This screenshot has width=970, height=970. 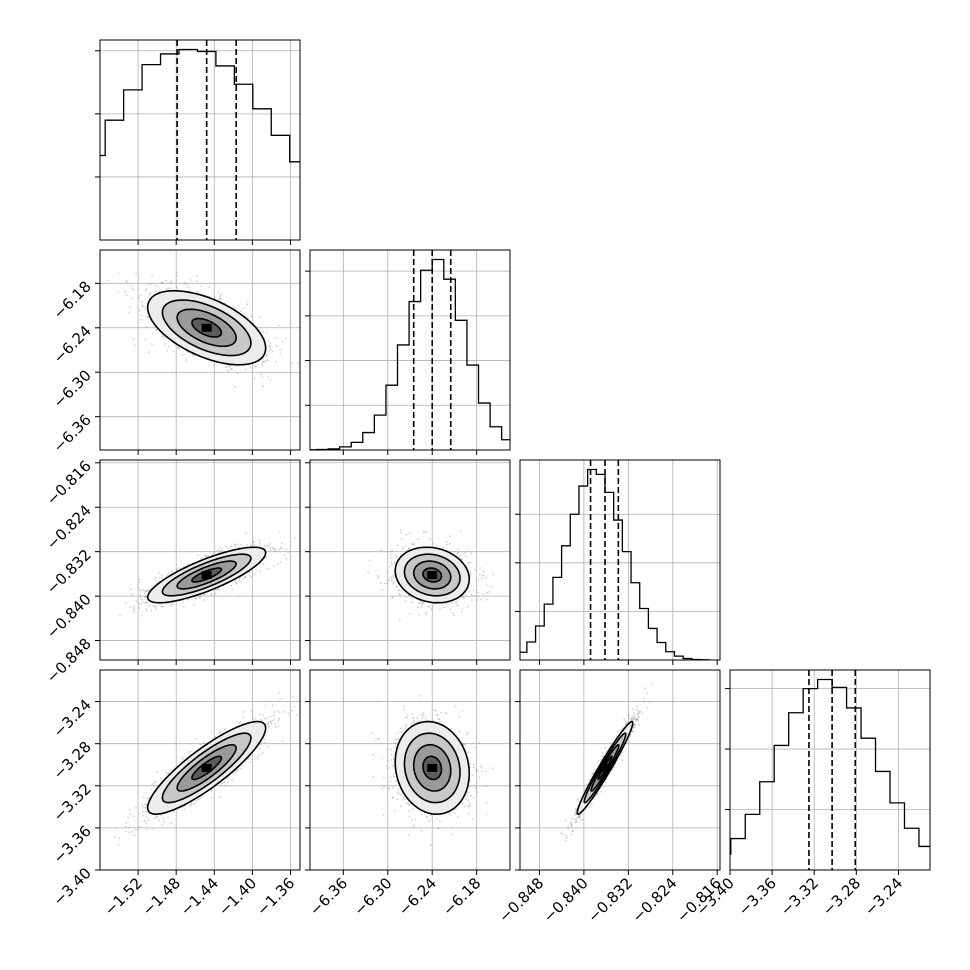 What do you see at coordinates (175, 352) in the screenshot?
I see `scatter-panel-2-1: −6.36−6.30−6.24−6.18` at bounding box center [175, 352].